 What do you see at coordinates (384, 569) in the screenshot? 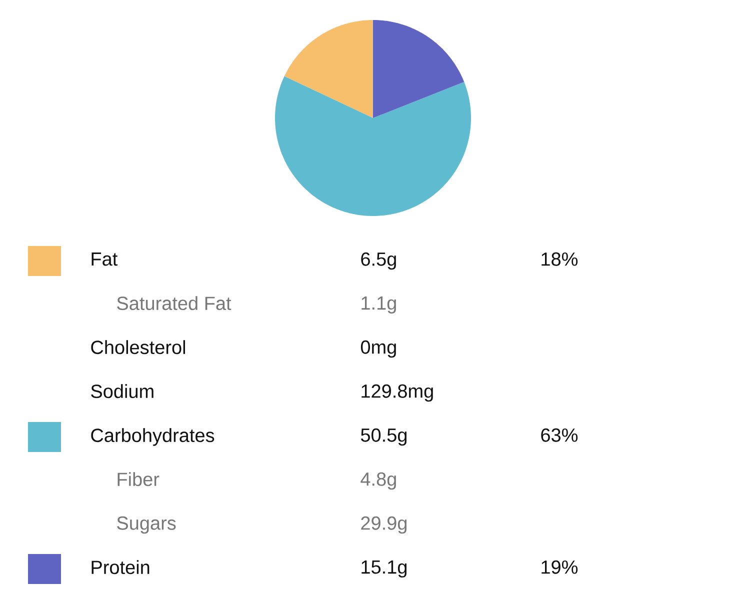
I see `text: 15.1g` at bounding box center [384, 569].